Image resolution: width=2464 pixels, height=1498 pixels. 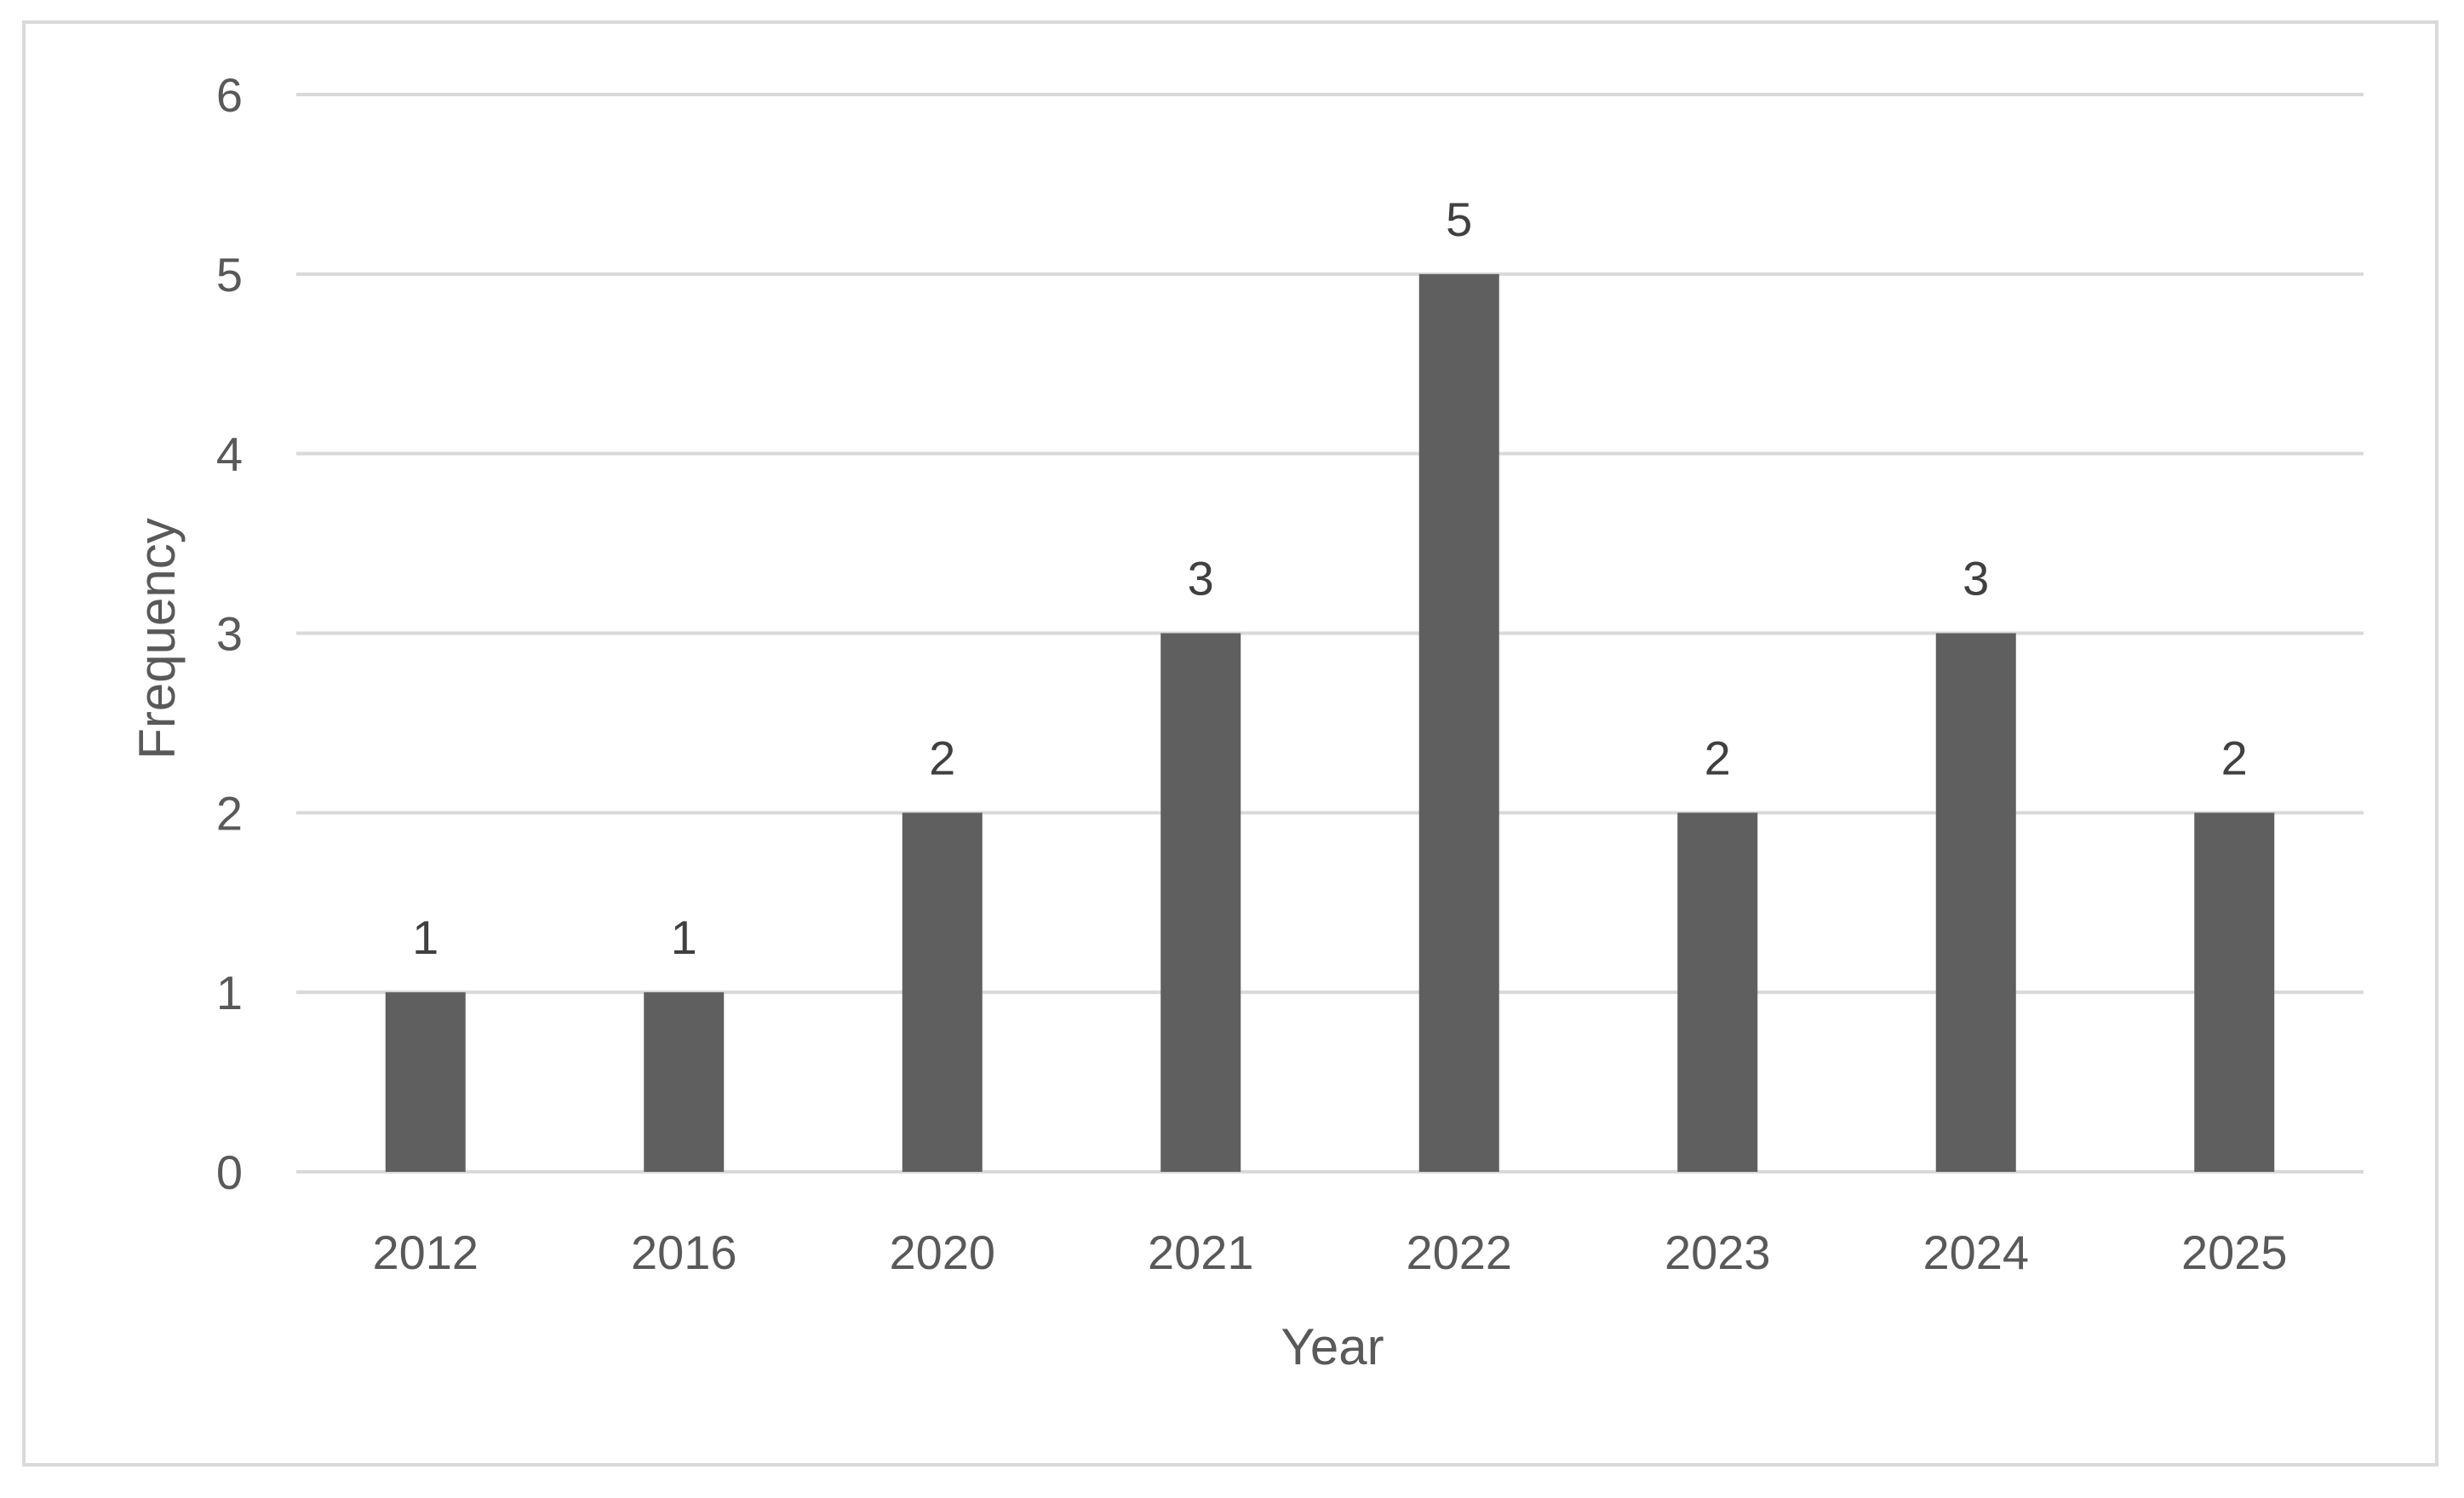 I want to click on data-label-2012: 1, so click(x=425, y=937).